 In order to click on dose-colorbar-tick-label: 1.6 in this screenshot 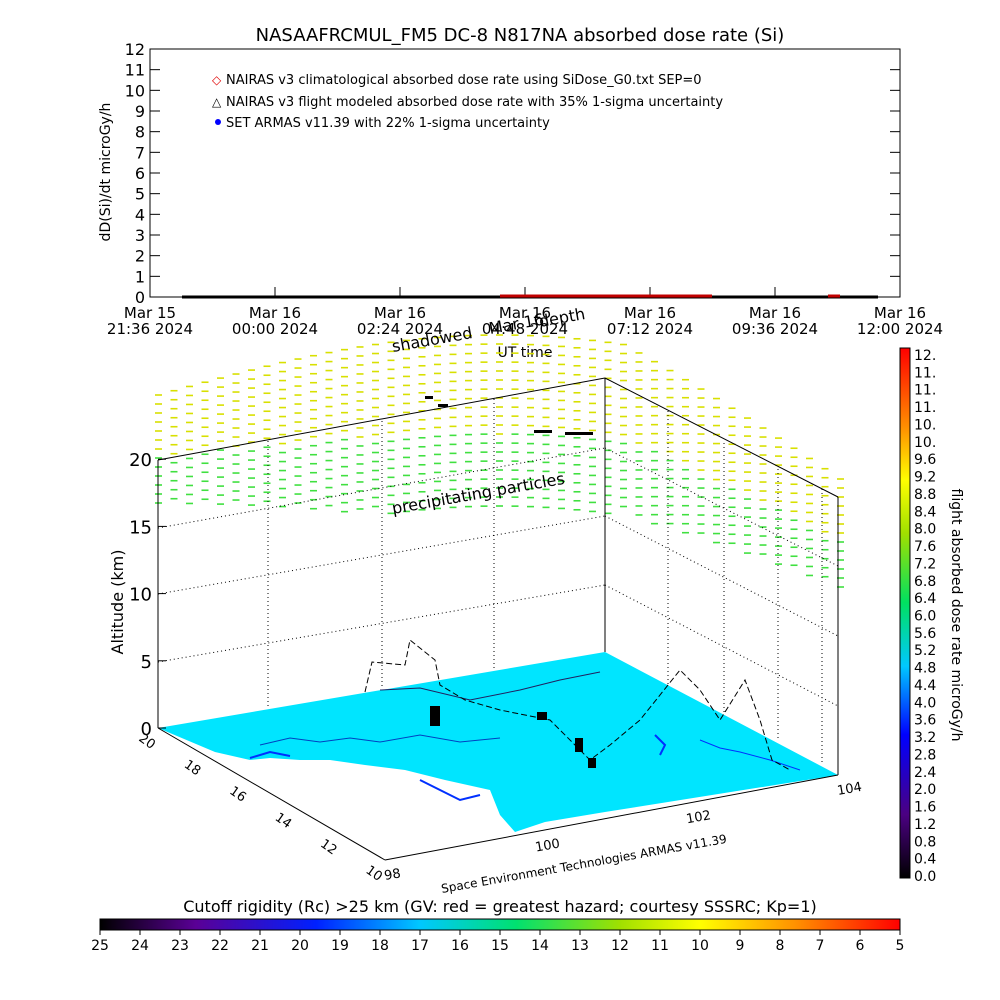, I will do `click(925, 808)`.